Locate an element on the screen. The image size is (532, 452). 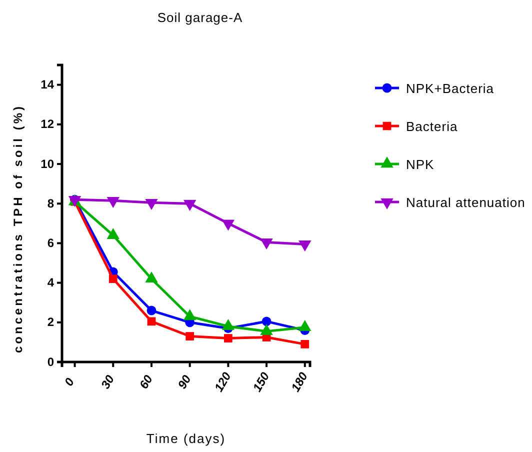
x-tick-label: 0 is located at coordinates (70, 381).